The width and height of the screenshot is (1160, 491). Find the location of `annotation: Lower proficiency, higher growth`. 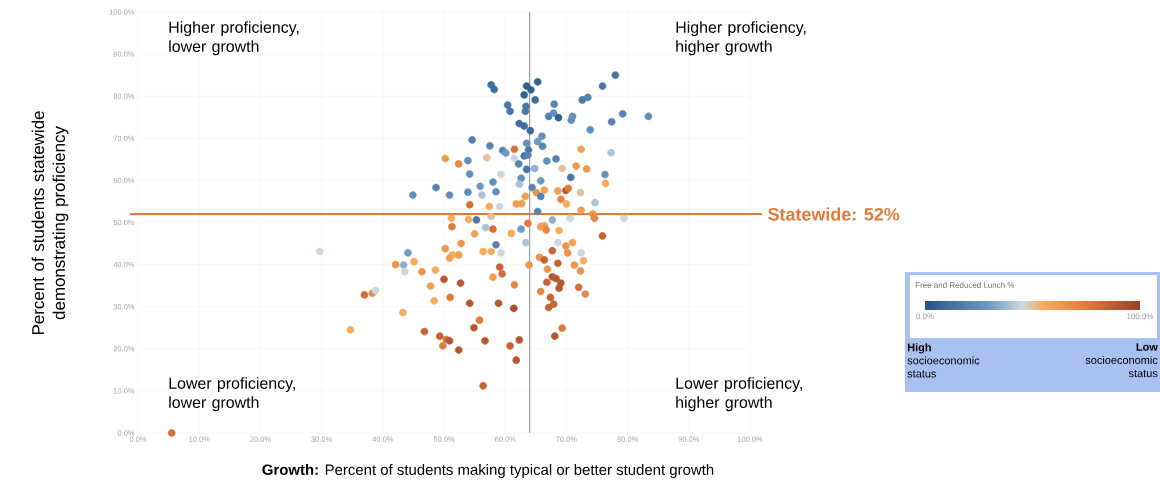

annotation: Lower proficiency, higher growth is located at coordinates (739, 394).